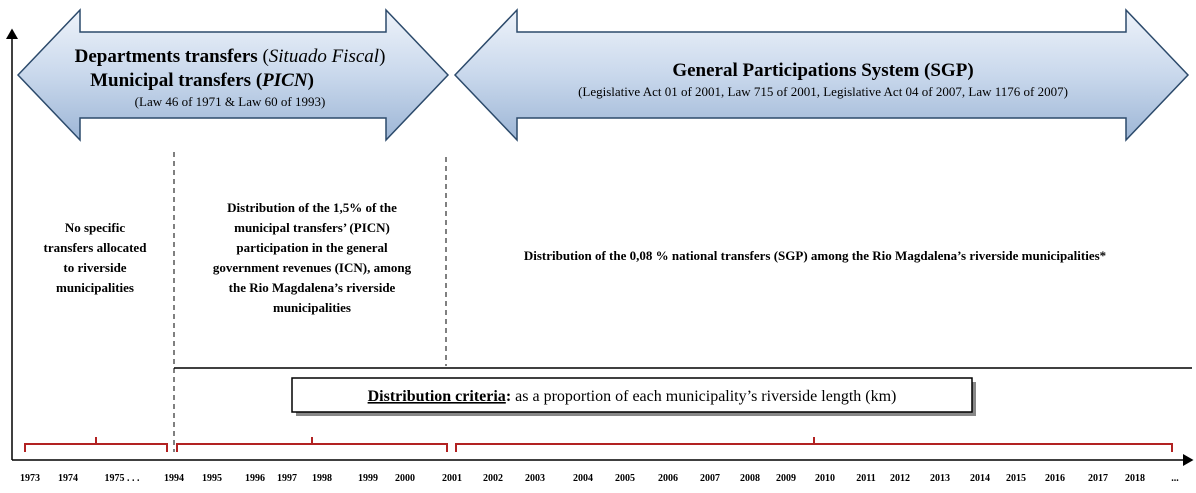 This screenshot has height=493, width=1196. What do you see at coordinates (95, 227) in the screenshot?
I see `period-text: No specific` at bounding box center [95, 227].